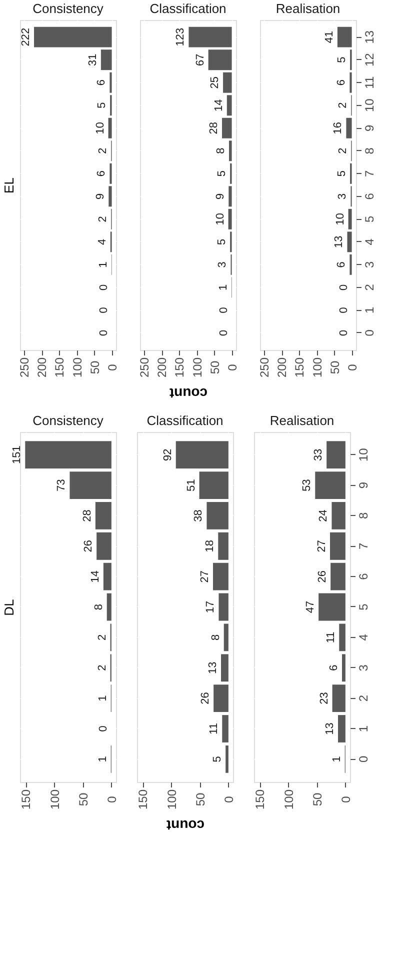 This screenshot has width=415, height=979. I want to click on y-tick-label: 8, so click(363, 516).